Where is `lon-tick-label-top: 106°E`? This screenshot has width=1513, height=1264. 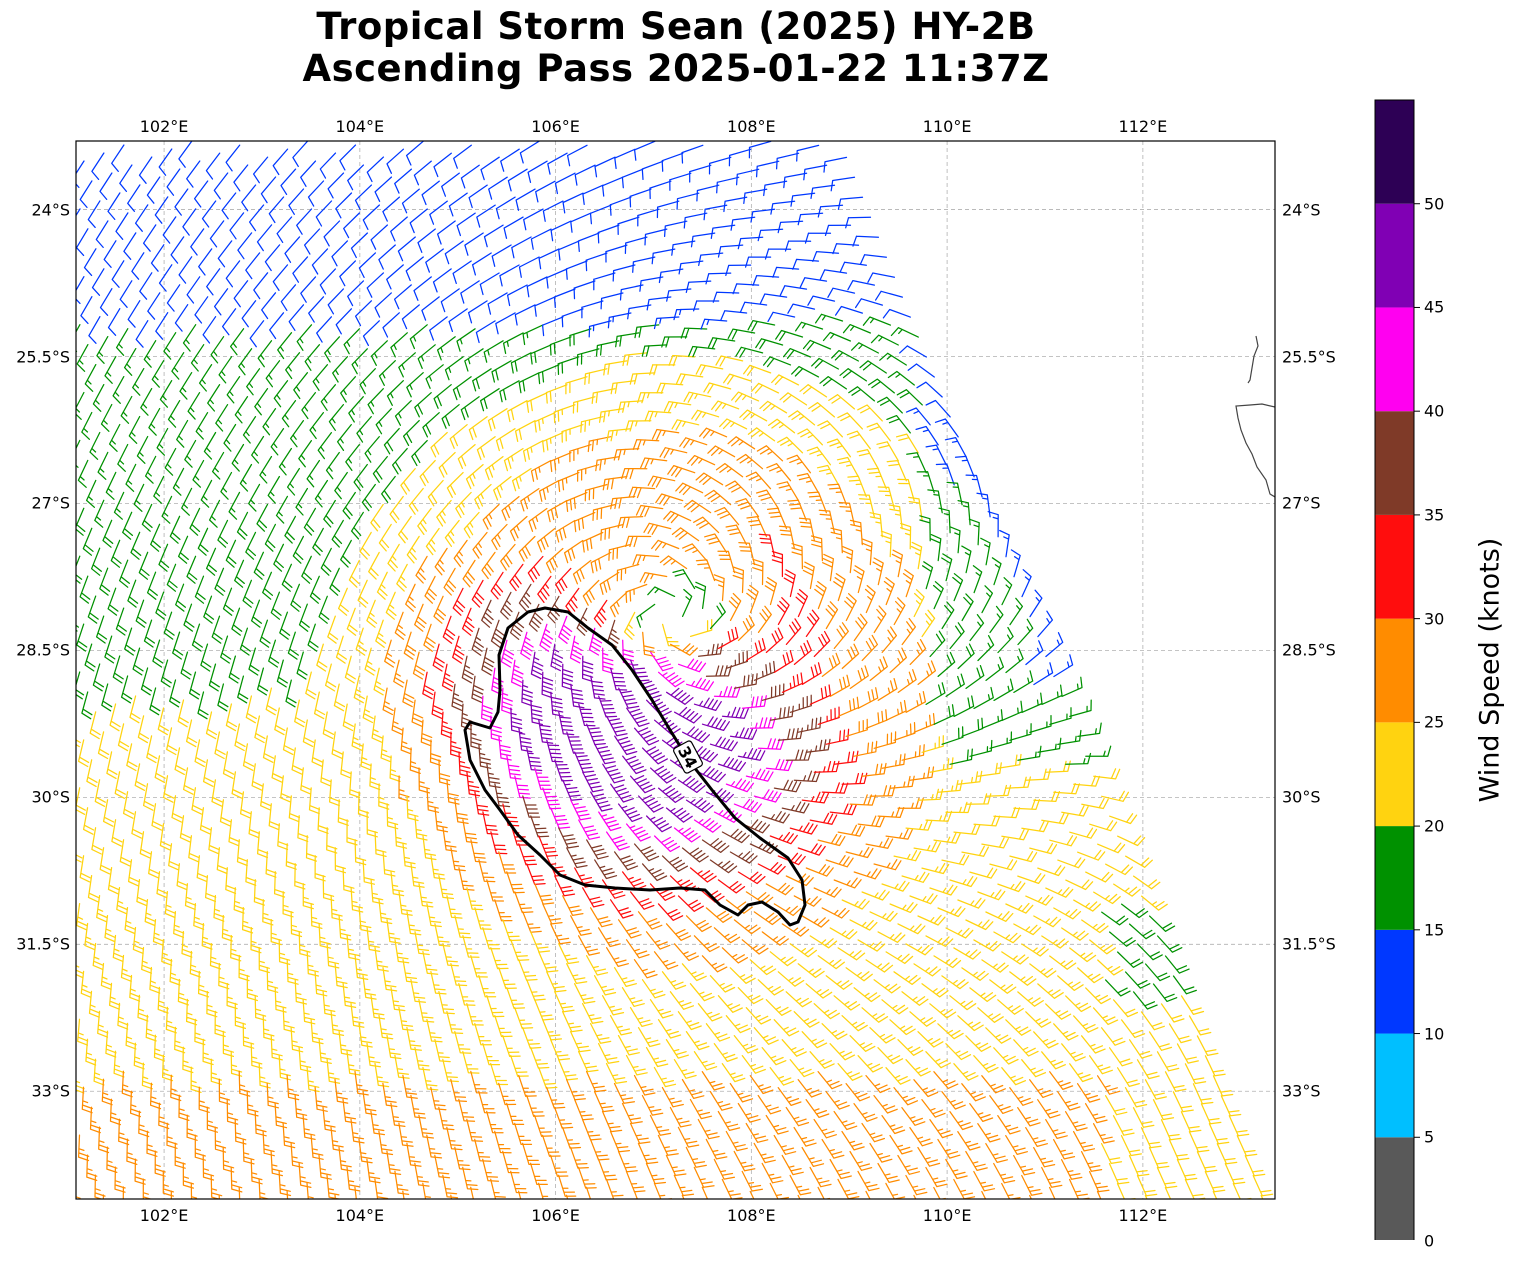
lon-tick-label-top: 106°E is located at coordinates (555, 126).